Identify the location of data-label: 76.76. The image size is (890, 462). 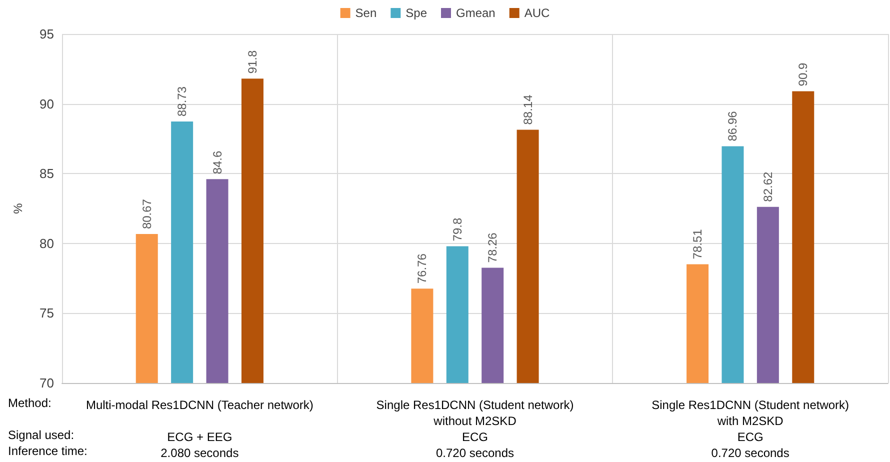
(422, 268).